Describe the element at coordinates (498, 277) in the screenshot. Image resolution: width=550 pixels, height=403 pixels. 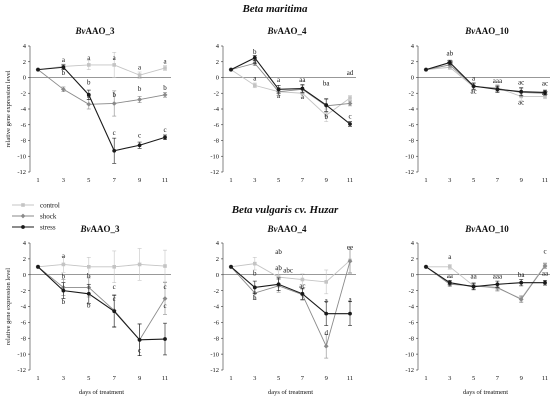
I see `significance-label: aaa` at that location.